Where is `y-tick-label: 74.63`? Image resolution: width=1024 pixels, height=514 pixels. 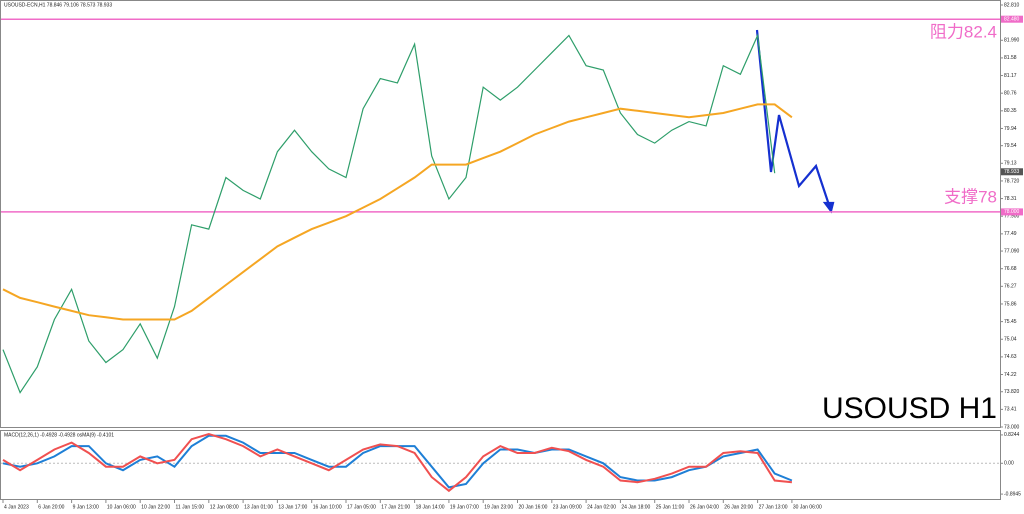 y-tick-label: 74.63 is located at coordinates (1010, 357).